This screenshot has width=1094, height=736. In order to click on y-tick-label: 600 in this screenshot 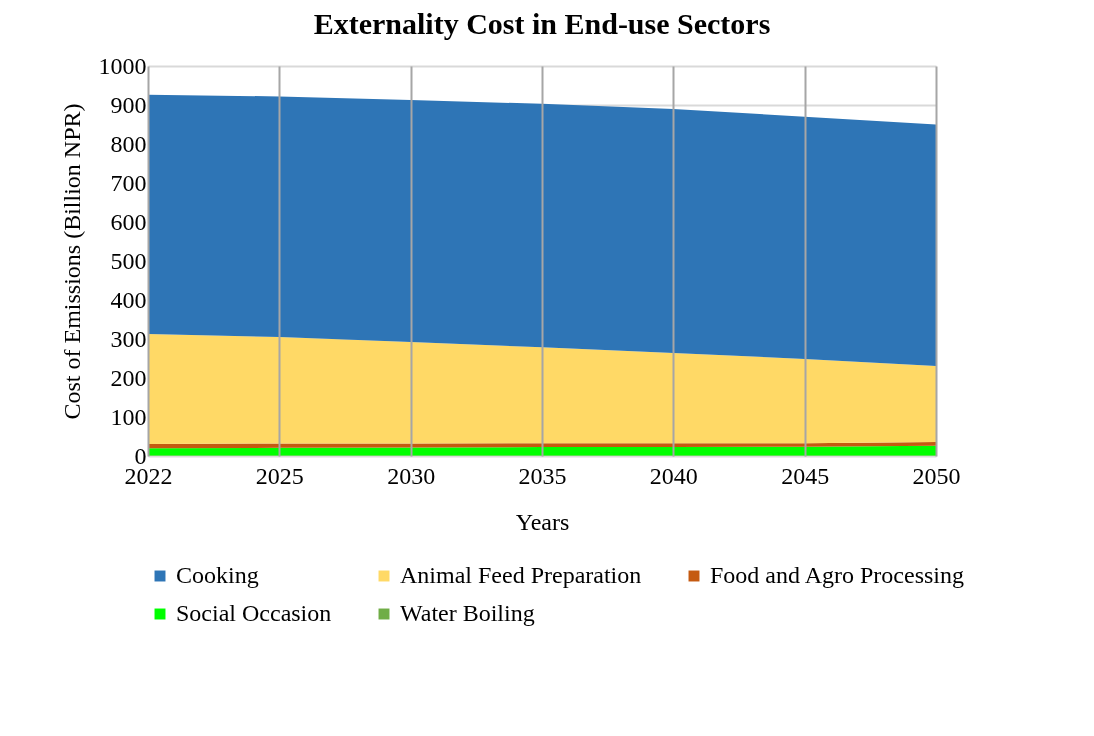, I will do `click(128, 221)`.